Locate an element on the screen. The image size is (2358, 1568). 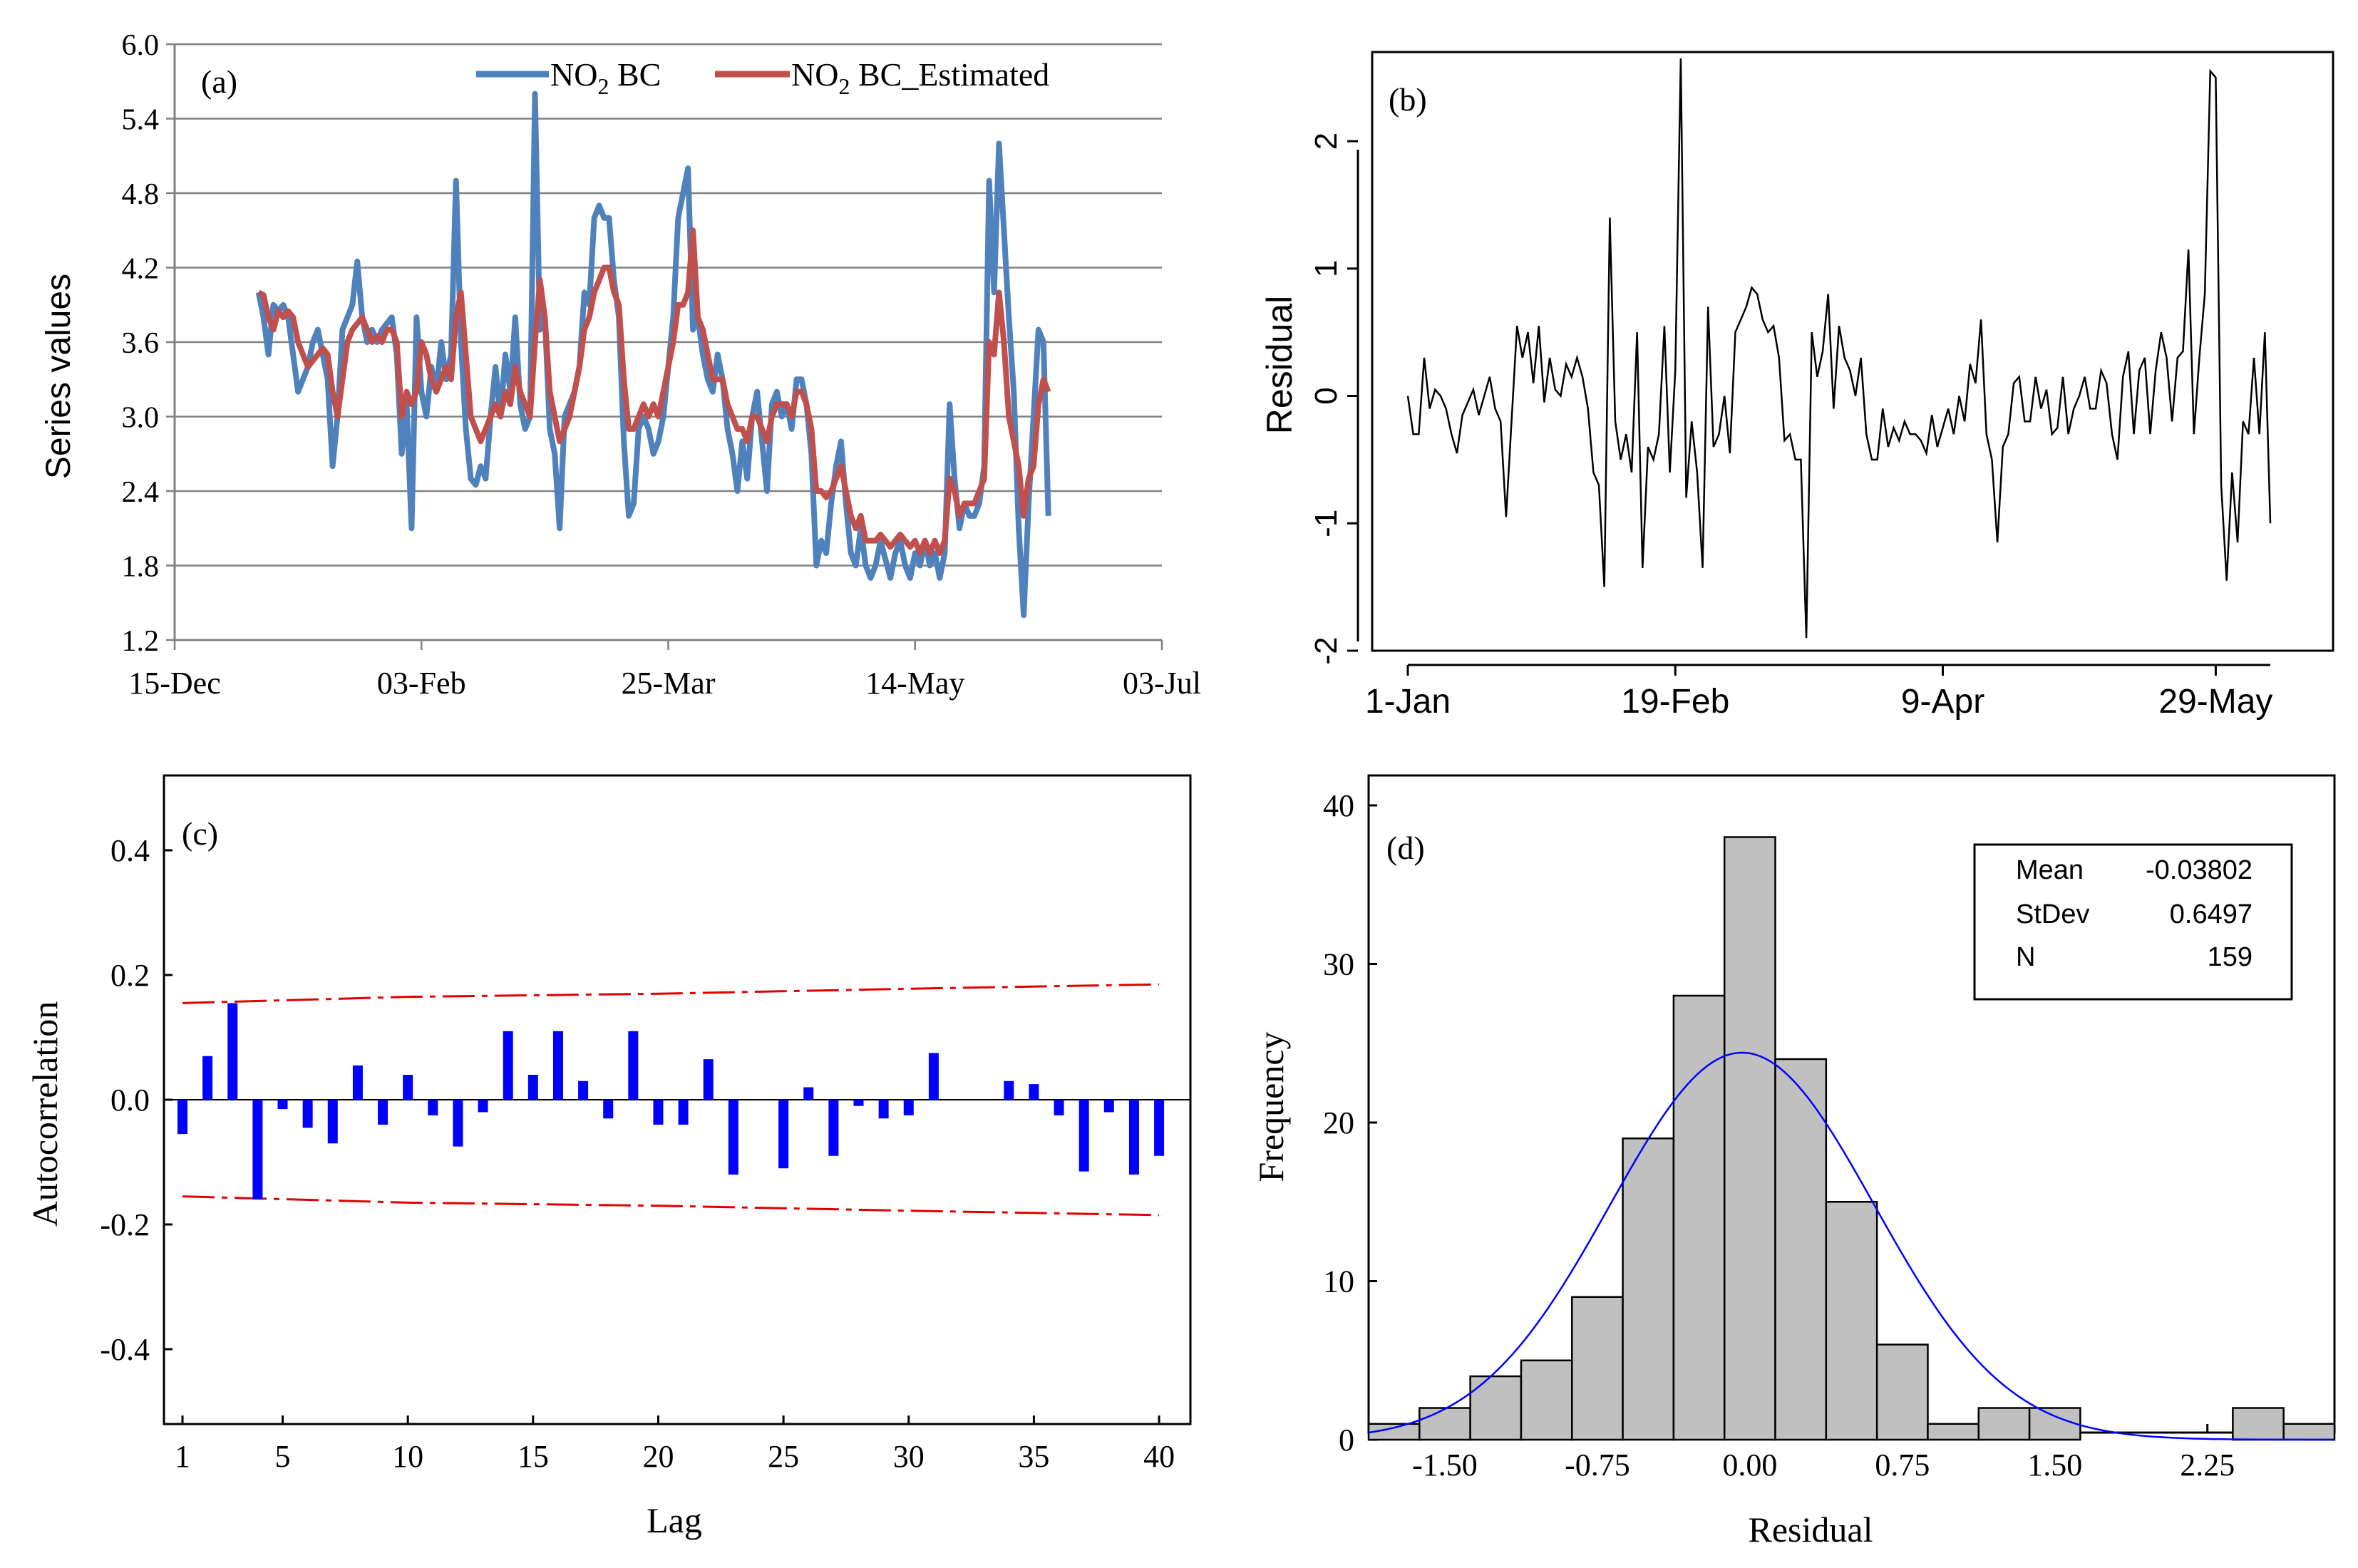
b-xtick-label: 19-Feb is located at coordinates (1675, 702).